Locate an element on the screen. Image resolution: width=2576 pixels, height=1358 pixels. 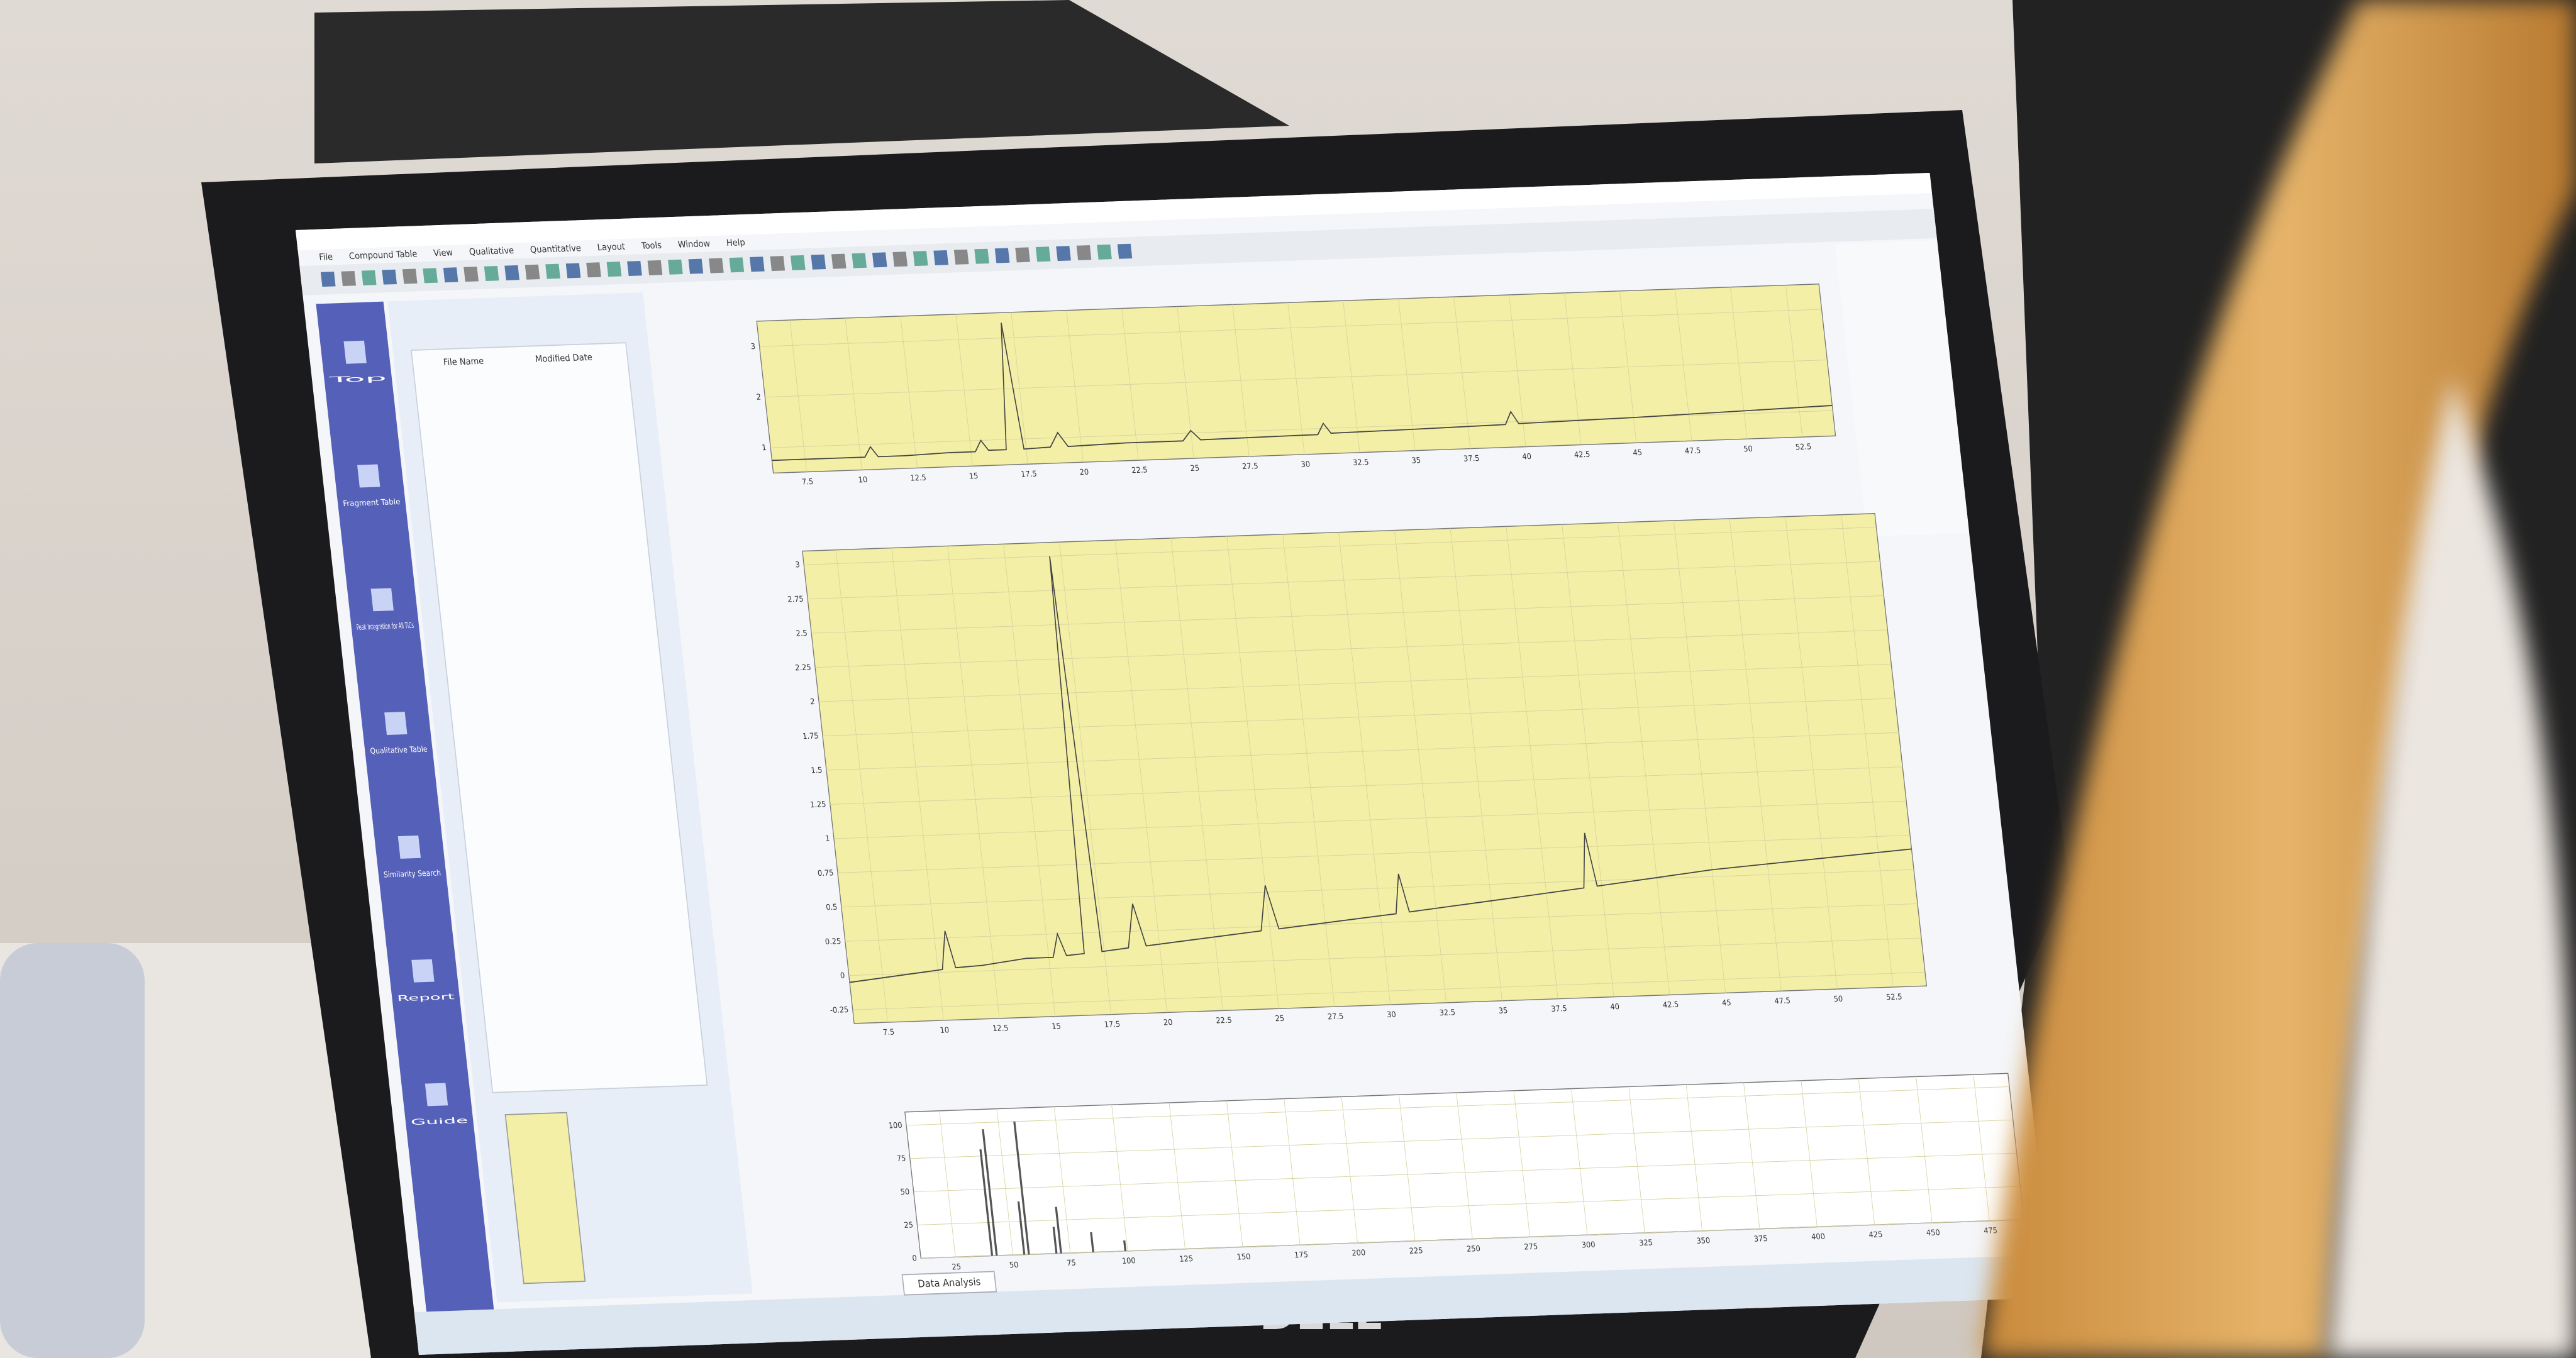
x-tick-label: 37.5 is located at coordinates (1471, 458).